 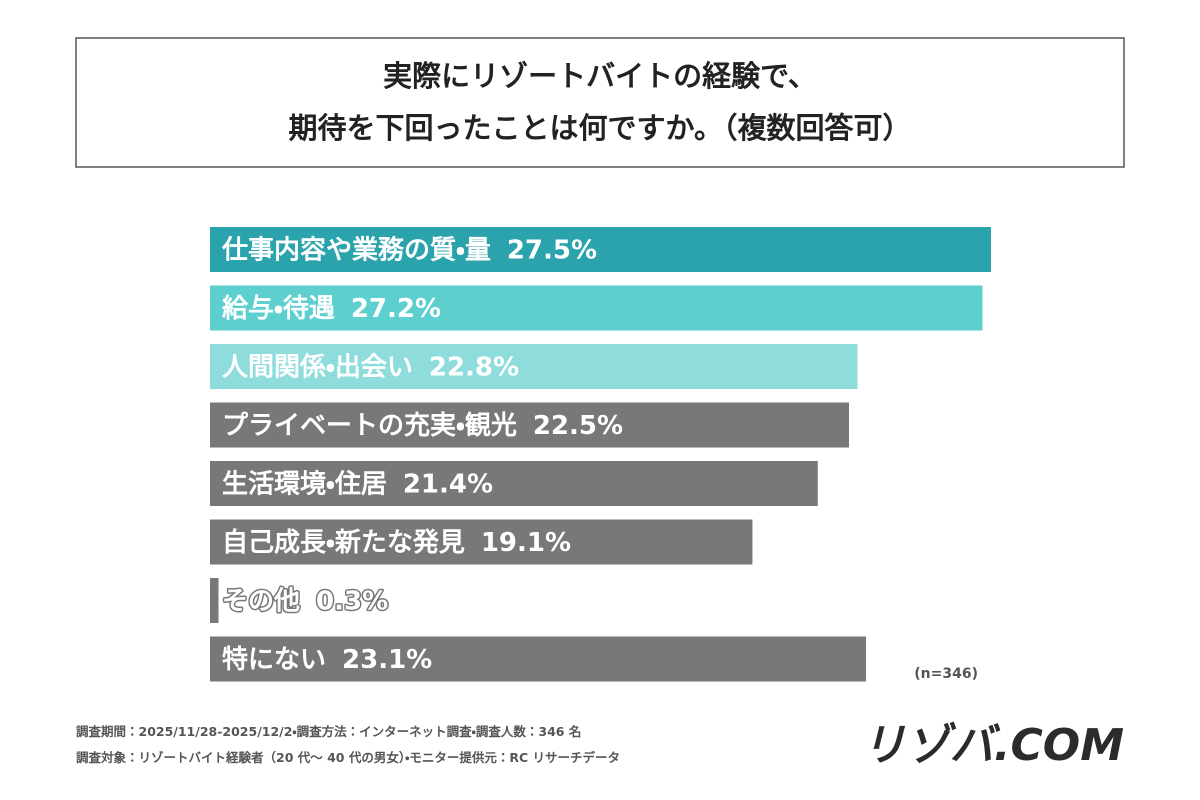 I want to click on value-label: 27.2%, so click(x=396, y=309).